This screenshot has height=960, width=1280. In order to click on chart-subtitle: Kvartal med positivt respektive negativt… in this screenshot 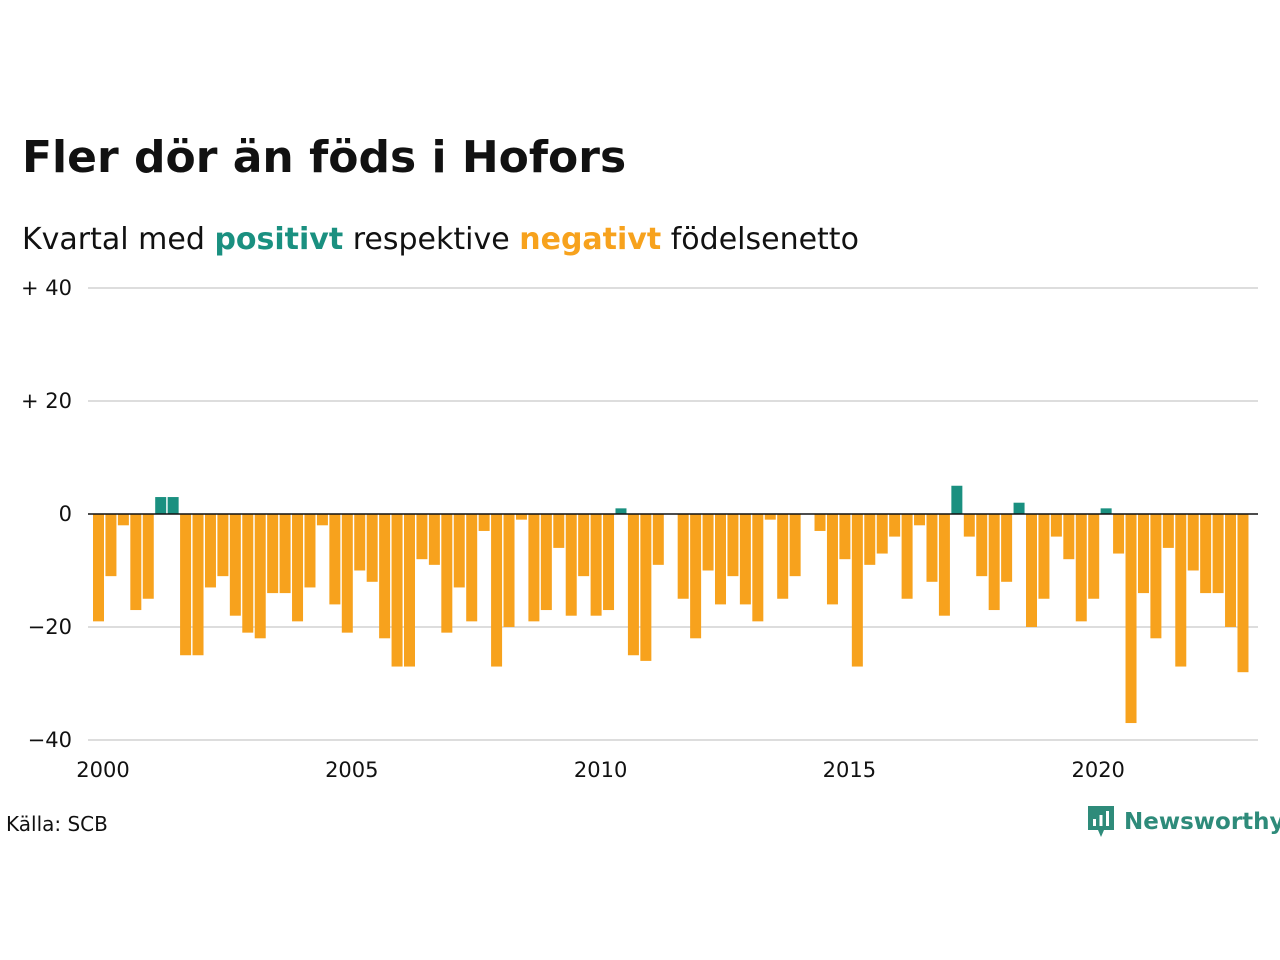, I will do `click(440, 239)`.